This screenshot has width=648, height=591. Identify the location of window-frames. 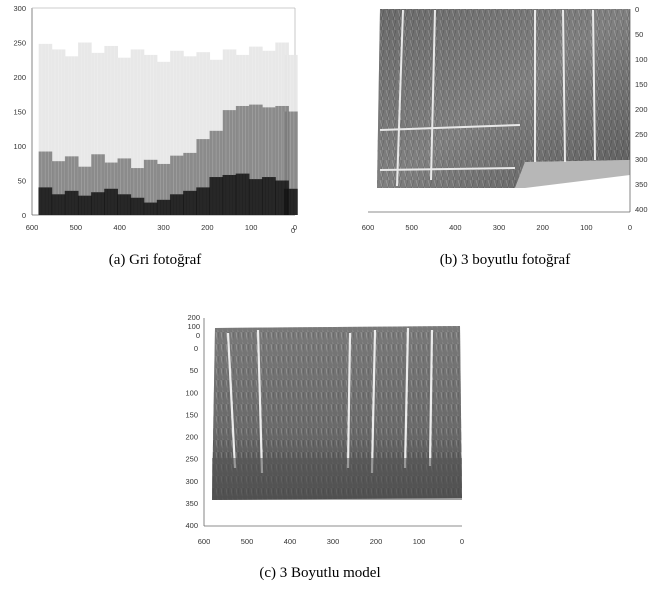
(487, 98).